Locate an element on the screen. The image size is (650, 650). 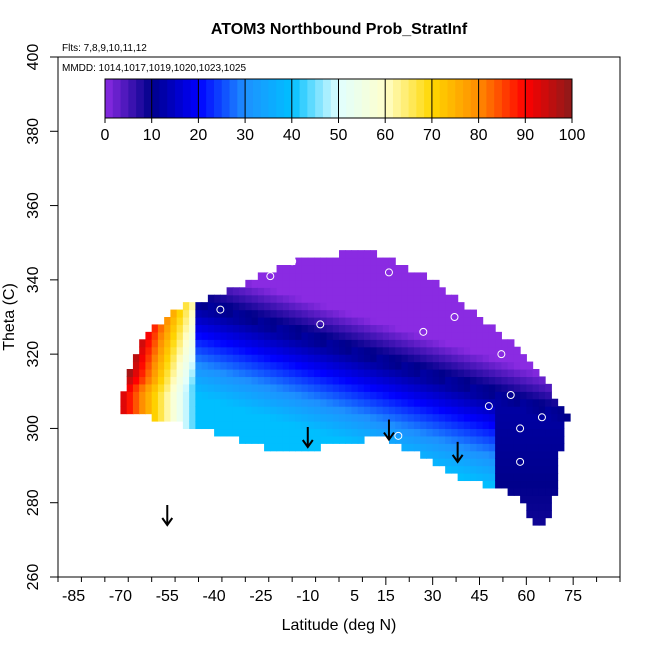
colorbar-tick-label: 10 is located at coordinates (152, 135).